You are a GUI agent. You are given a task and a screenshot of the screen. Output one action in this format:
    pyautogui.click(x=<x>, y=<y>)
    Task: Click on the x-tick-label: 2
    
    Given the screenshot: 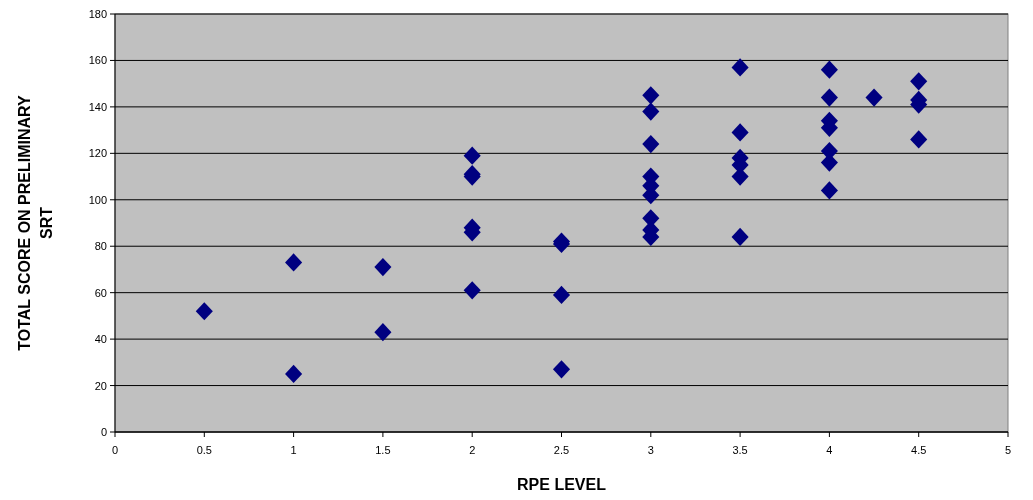 What is the action you would take?
    pyautogui.click(x=472, y=450)
    